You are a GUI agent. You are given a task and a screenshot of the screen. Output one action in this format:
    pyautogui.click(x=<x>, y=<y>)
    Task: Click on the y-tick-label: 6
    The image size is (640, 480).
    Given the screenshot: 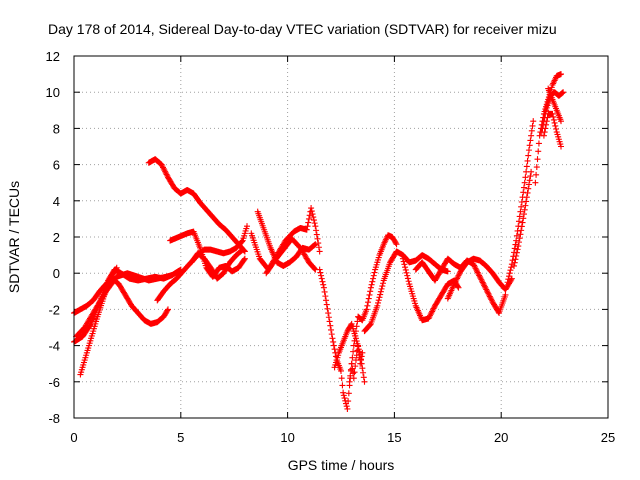 What is the action you would take?
    pyautogui.click(x=56, y=165)
    